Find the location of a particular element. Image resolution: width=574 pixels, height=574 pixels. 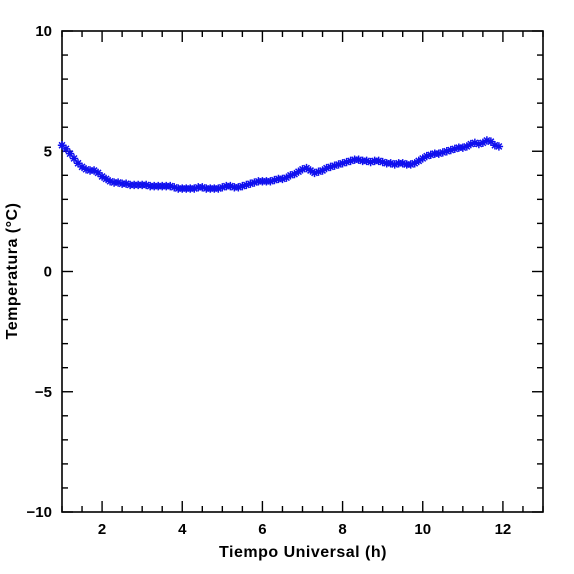

y-tick-label: 10 is located at coordinates (43, 31).